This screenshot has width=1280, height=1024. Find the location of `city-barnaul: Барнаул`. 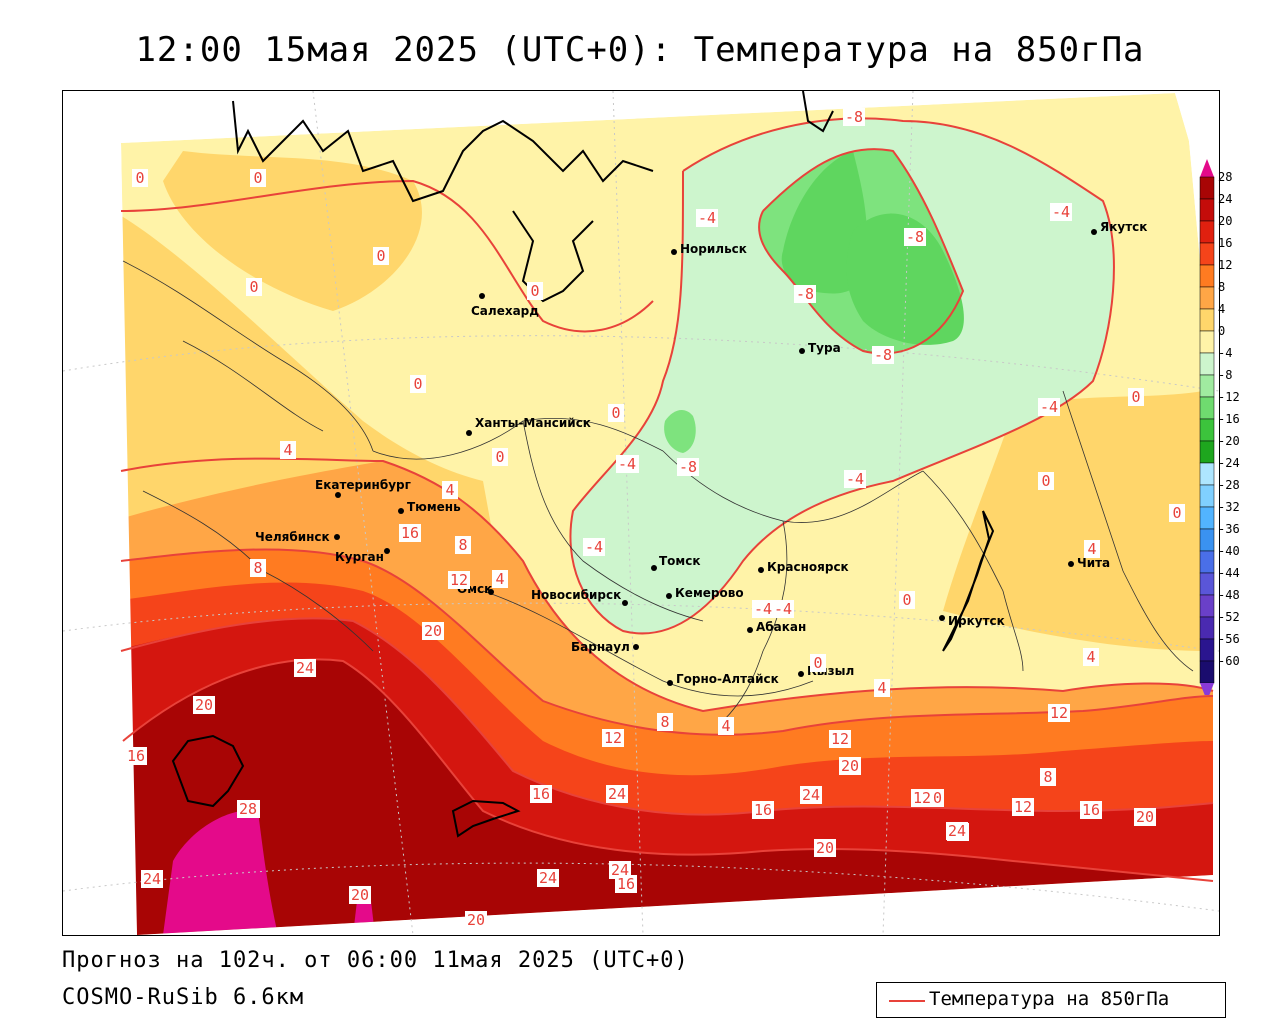

city-barnaul: Барнаул is located at coordinates (605, 647).